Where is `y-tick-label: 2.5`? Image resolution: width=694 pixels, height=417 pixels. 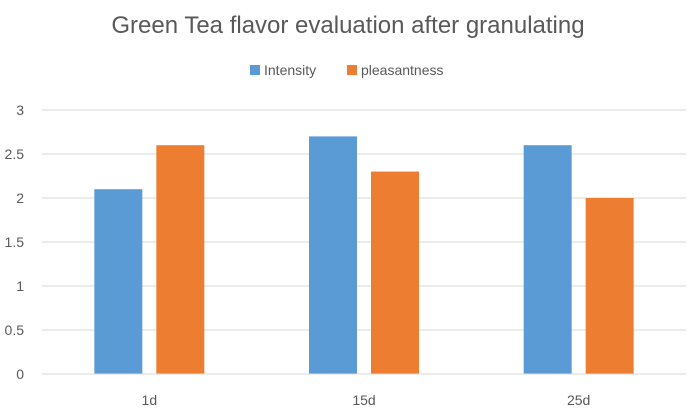 y-tick-label: 2.5 is located at coordinates (15, 154).